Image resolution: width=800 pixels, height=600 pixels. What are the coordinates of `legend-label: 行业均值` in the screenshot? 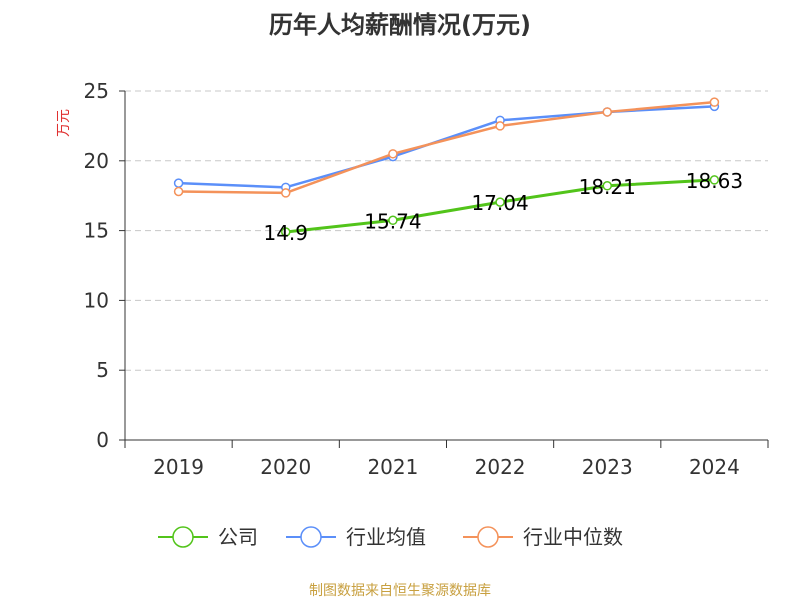 It's located at (386, 537).